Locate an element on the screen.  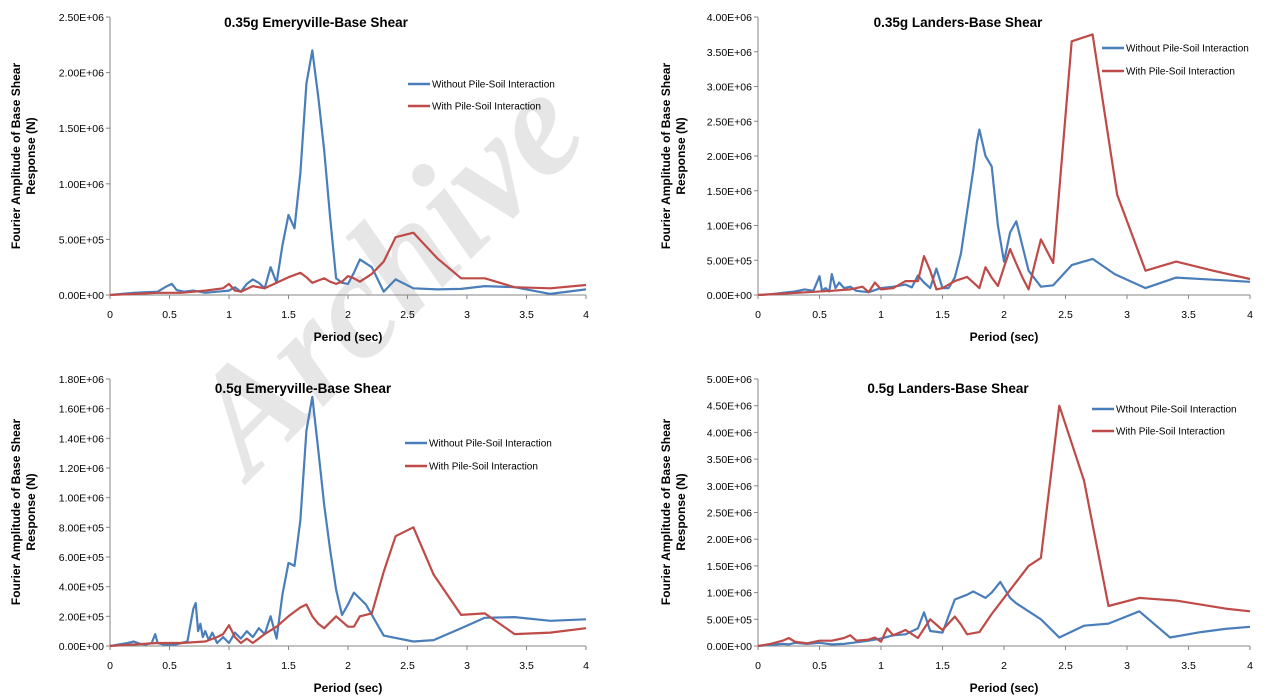
chart-title: 0.5g Emeryville-Base Shear is located at coordinates (303, 388).